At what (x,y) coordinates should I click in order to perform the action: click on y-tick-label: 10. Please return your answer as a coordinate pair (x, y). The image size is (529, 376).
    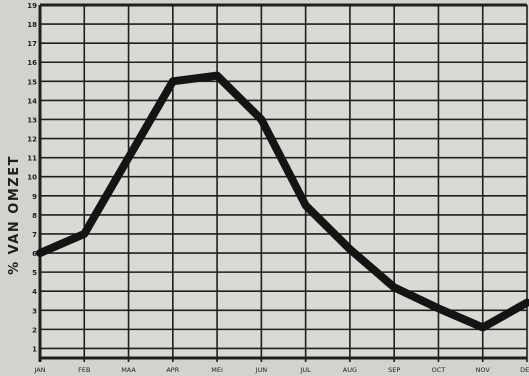
    Looking at the image, I should click on (32, 178).